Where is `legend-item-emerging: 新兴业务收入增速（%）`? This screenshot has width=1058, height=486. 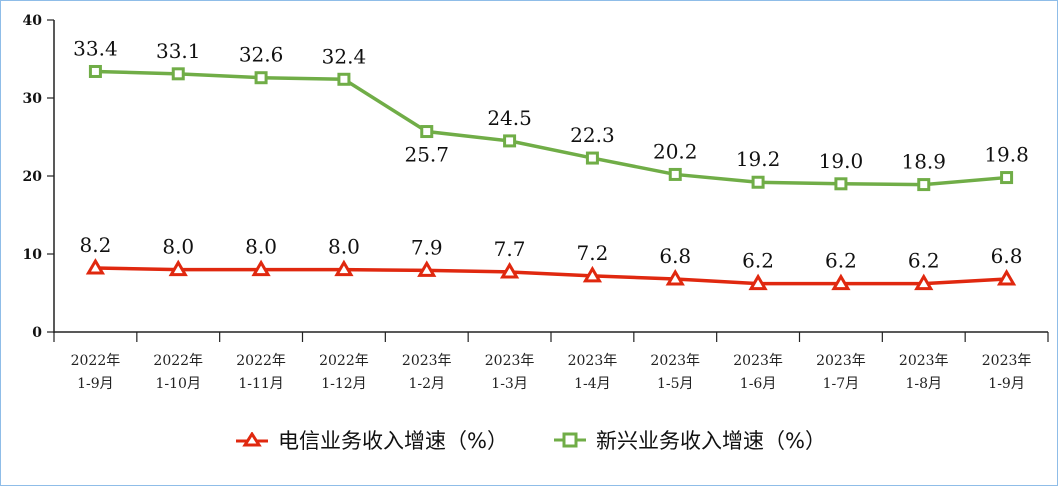
legend-item-emerging: 新兴业务收入增速（%） is located at coordinates (689, 440).